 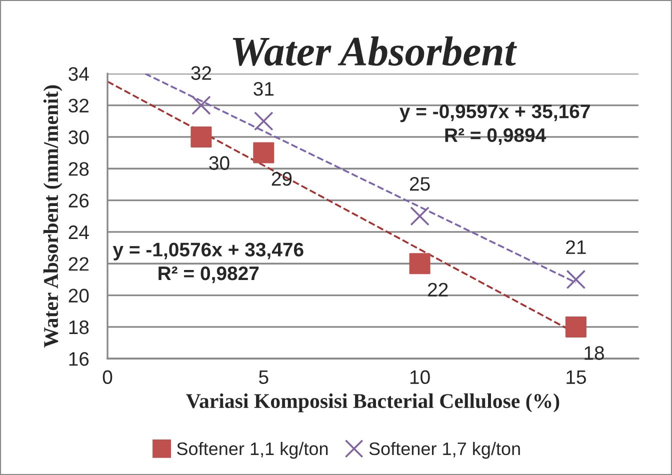 What do you see at coordinates (420, 184) in the screenshot?
I see `data-label: 25` at bounding box center [420, 184].